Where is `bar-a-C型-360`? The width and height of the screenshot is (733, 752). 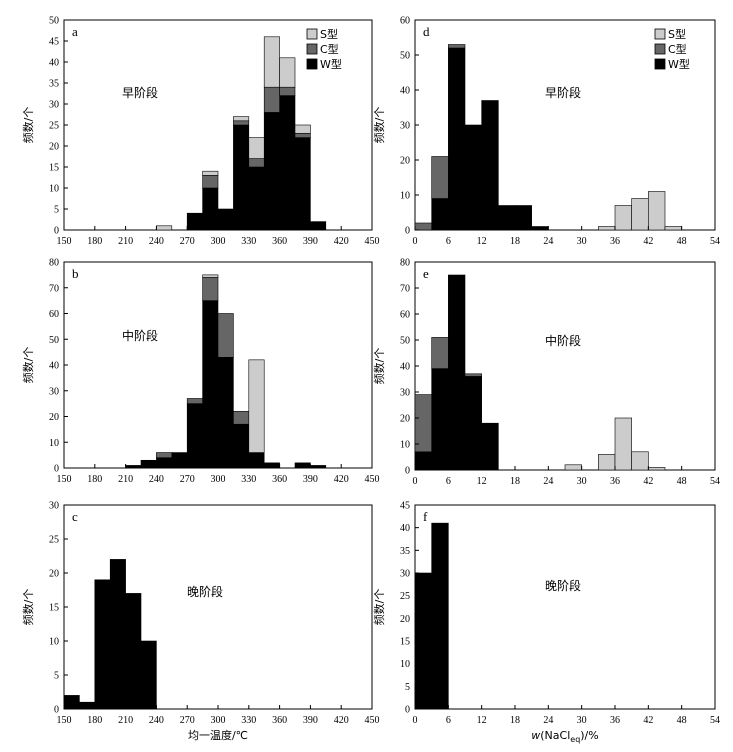
bar-a-C型-360 is located at coordinates (287, 91).